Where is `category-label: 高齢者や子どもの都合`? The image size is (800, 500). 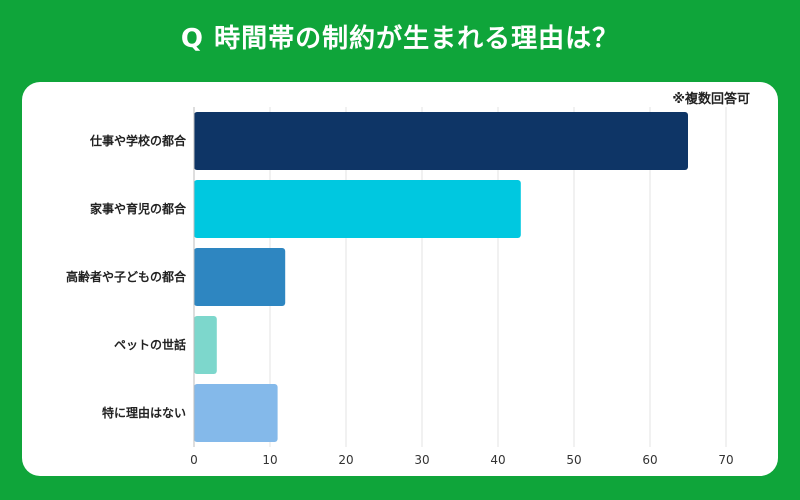
category-label: 高齢者や子どもの都合 is located at coordinates (126, 276).